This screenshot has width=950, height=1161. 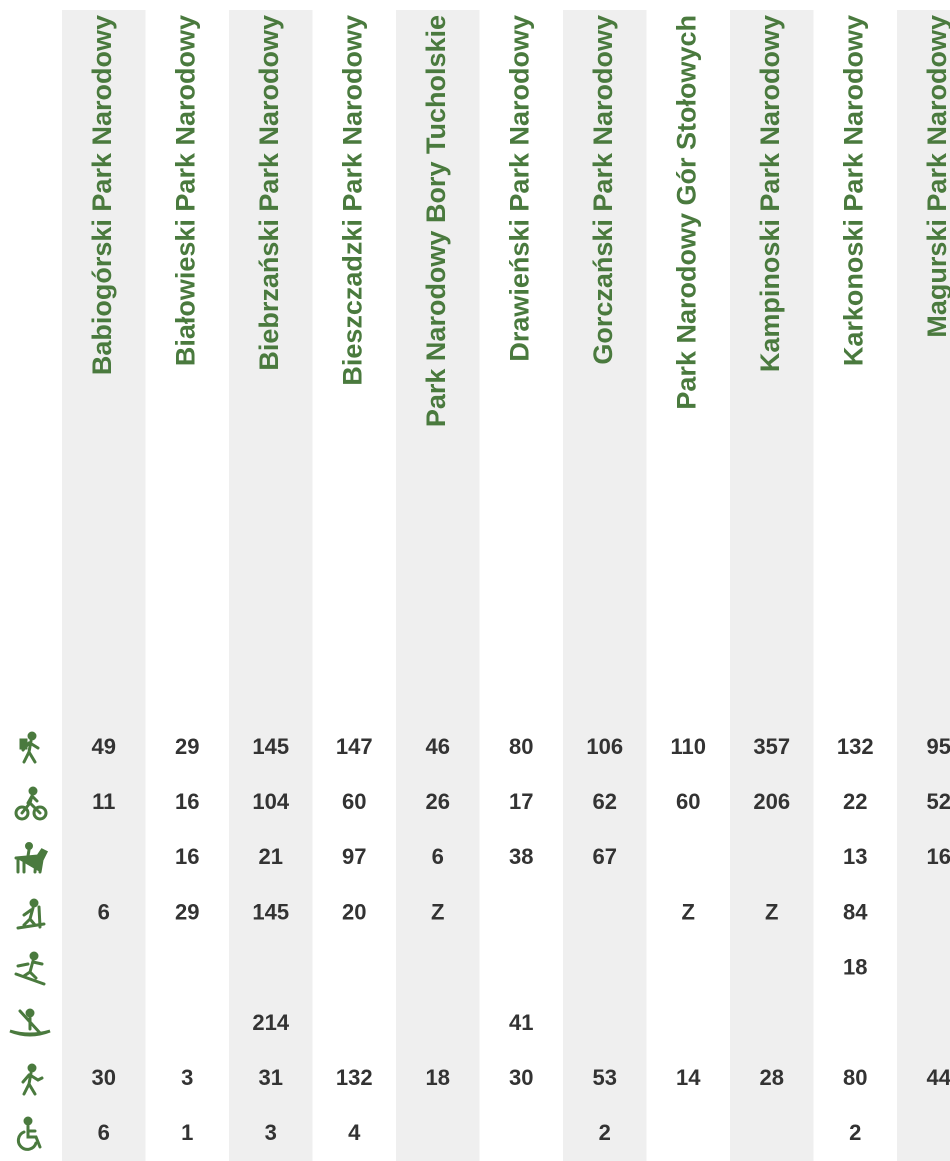 What do you see at coordinates (352, 200) in the screenshot?
I see `column-header: Bieszczadzki Park Narodowy` at bounding box center [352, 200].